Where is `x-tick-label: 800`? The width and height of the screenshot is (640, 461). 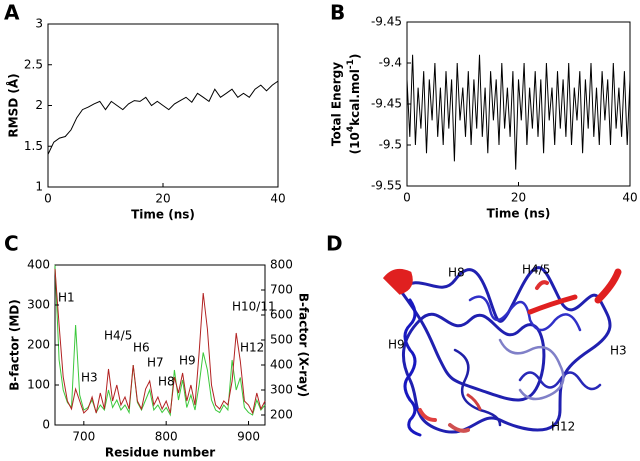
x-tick-label: 800 is located at coordinates (166, 437).